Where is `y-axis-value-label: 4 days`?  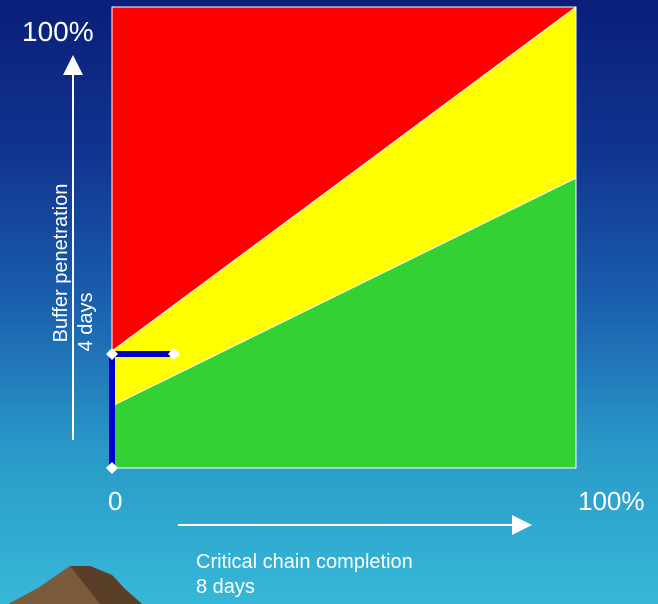
y-axis-value-label: 4 days is located at coordinates (86, 322).